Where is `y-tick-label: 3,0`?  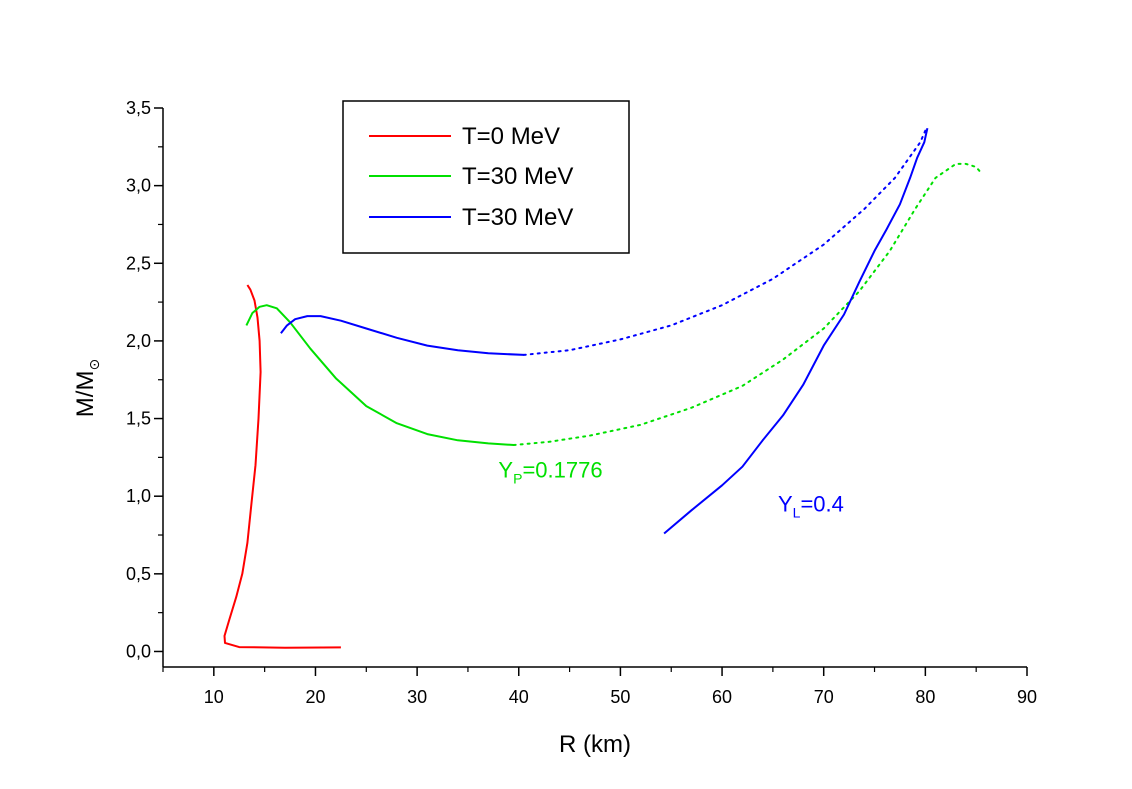 y-tick-label: 3,0 is located at coordinates (138, 186).